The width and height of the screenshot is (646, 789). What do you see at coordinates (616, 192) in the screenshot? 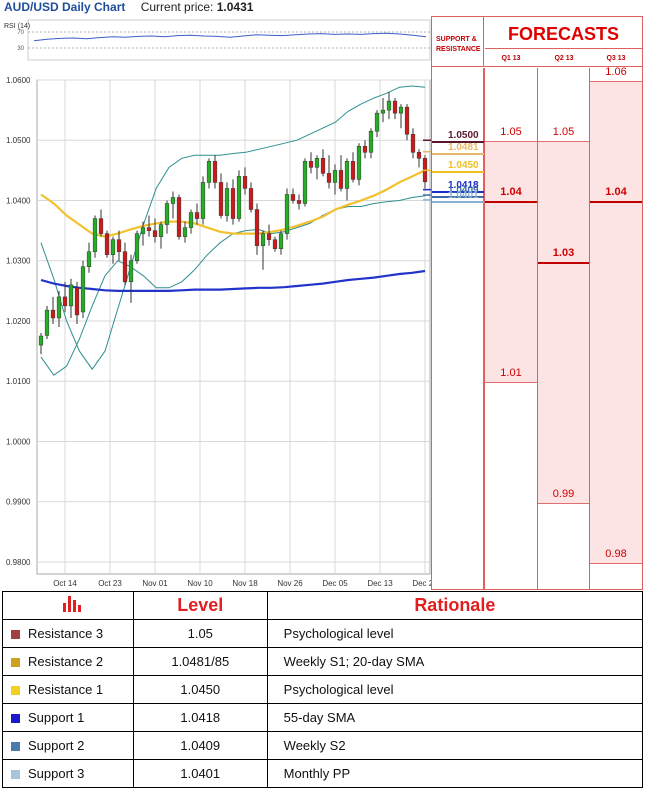
I see `forecast-level-label: 1.04` at bounding box center [616, 192].